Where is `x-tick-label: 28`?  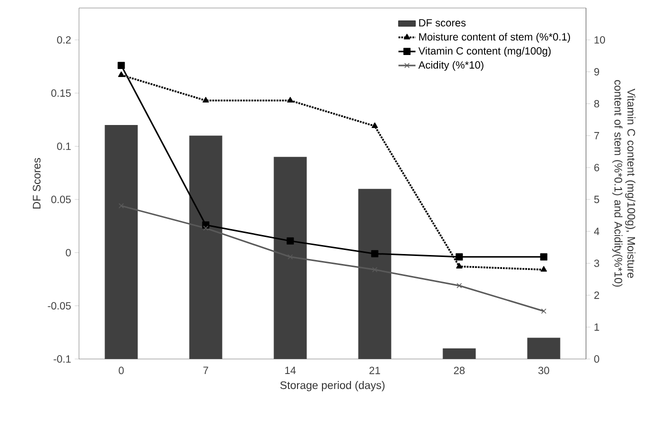 x-tick-label: 28 is located at coordinates (459, 370).